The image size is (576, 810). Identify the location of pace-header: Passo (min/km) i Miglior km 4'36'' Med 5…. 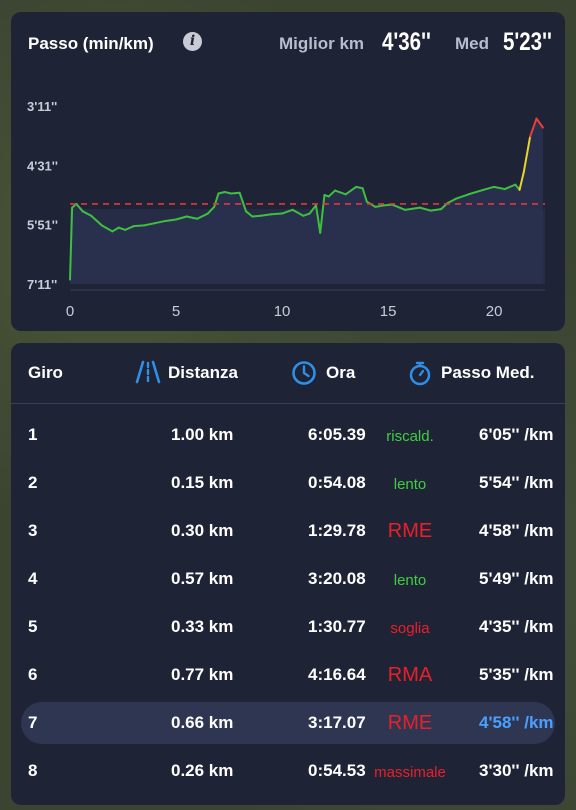
(288, 43).